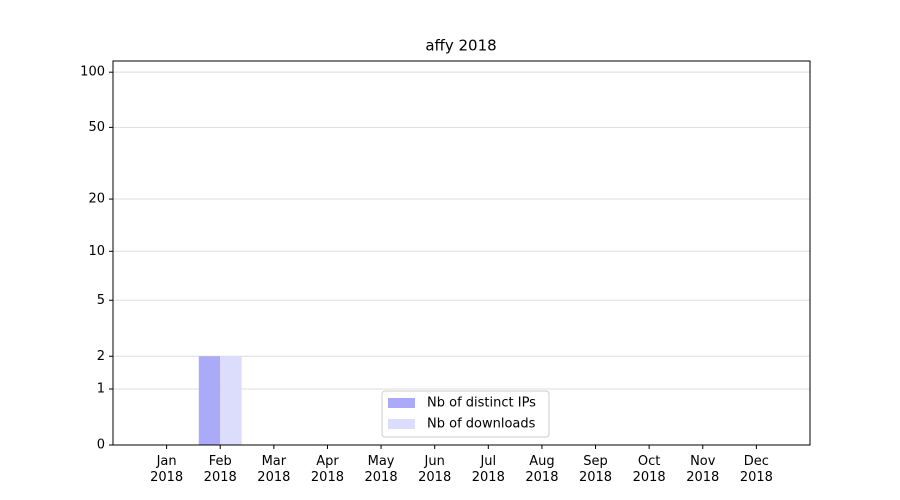  I want to click on legend-label: Nb of downloads, so click(481, 424).